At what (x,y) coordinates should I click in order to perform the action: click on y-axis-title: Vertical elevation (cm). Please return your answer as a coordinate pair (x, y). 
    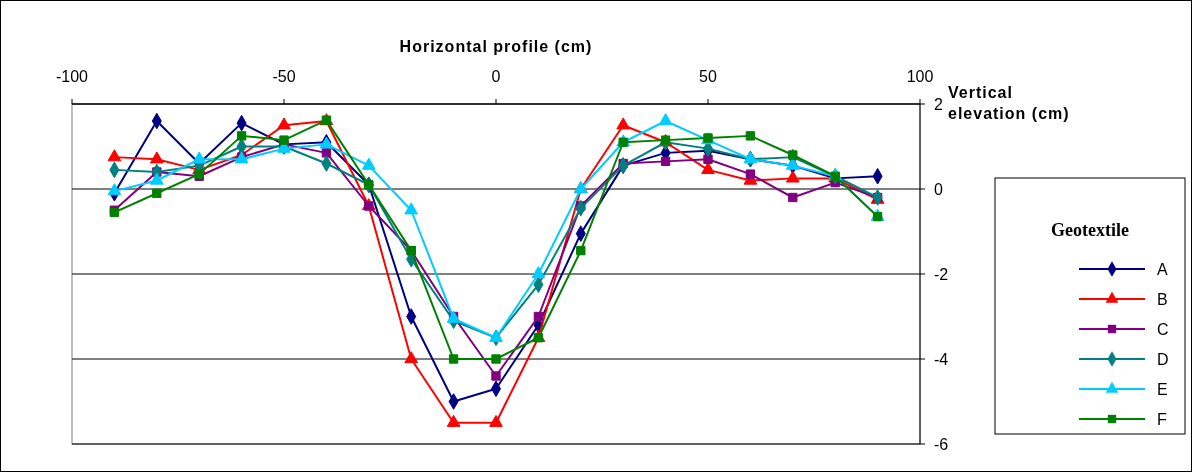
    Looking at the image, I should click on (1009, 103).